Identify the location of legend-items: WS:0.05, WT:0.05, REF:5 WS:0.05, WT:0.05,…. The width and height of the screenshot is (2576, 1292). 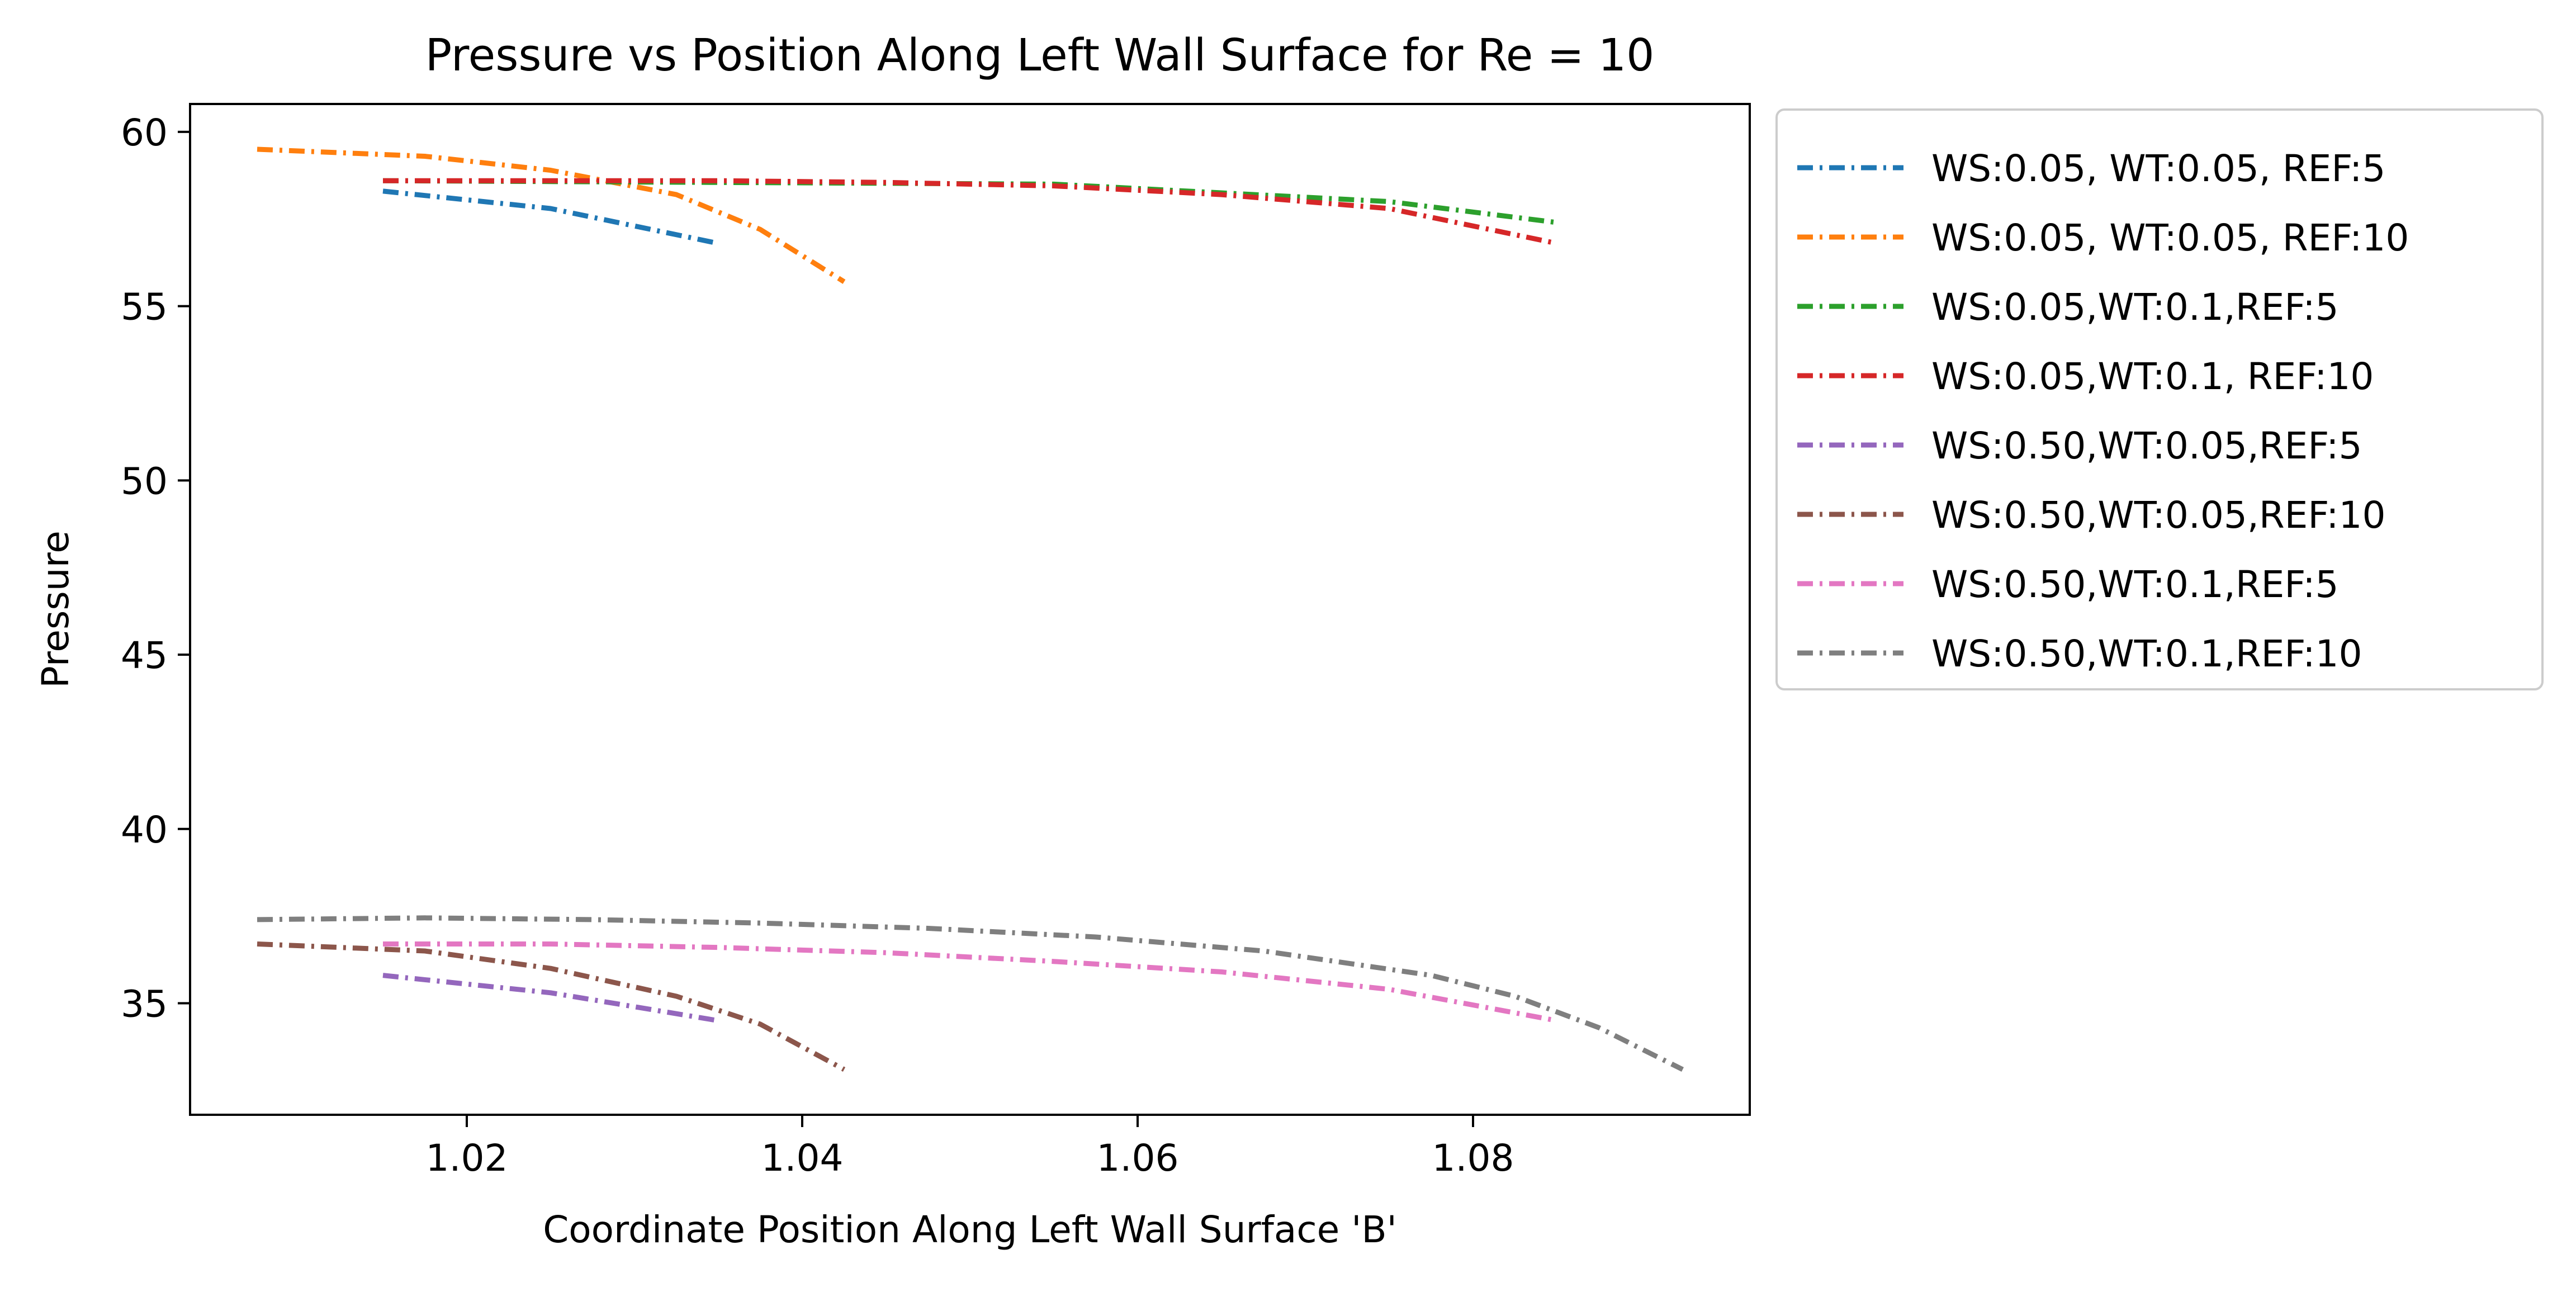
(2103, 411).